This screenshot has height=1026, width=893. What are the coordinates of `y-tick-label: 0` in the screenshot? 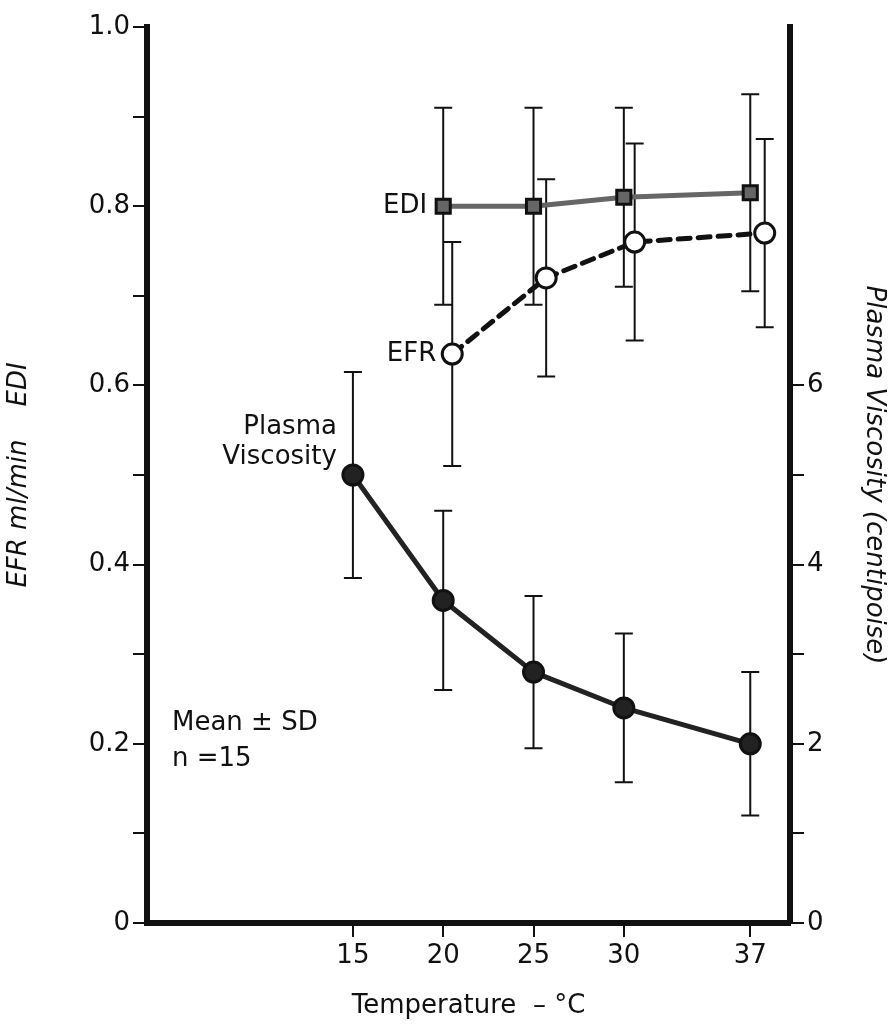 It's located at (121, 920).